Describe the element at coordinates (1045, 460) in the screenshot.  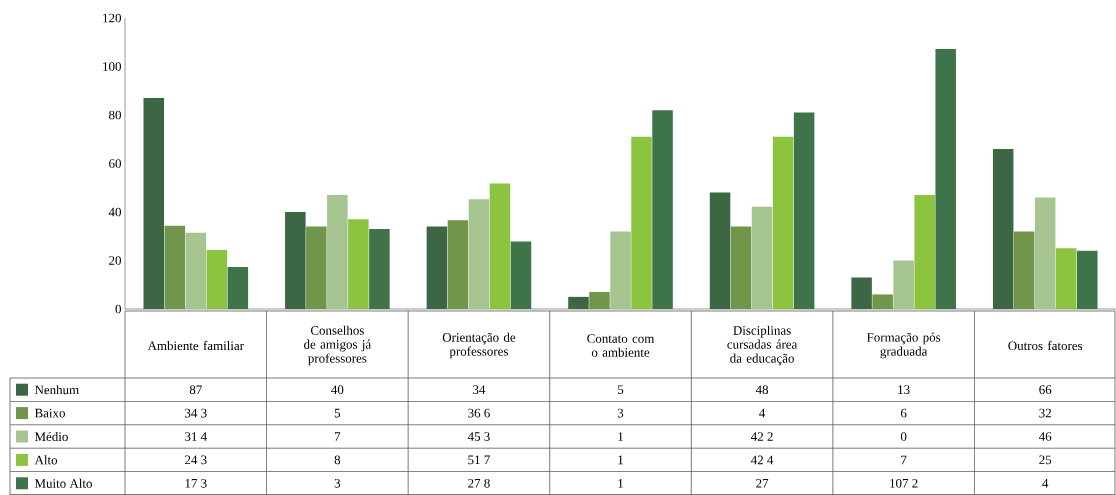
I see `text: 25` at that location.